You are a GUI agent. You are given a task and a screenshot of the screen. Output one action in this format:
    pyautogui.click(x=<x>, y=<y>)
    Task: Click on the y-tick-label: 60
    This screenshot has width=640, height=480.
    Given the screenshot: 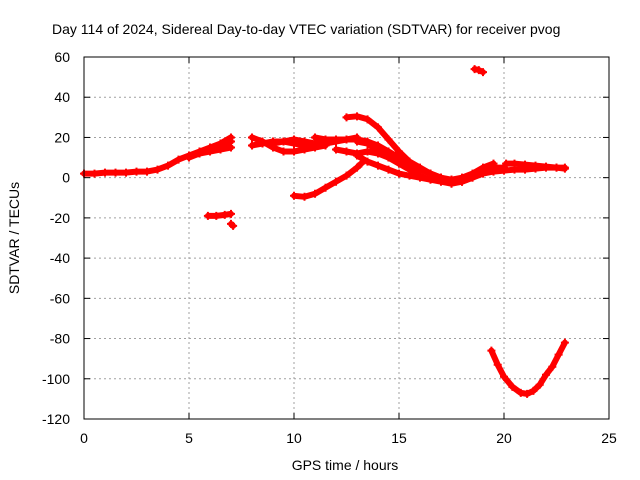 What is the action you would take?
    pyautogui.click(x=62, y=57)
    